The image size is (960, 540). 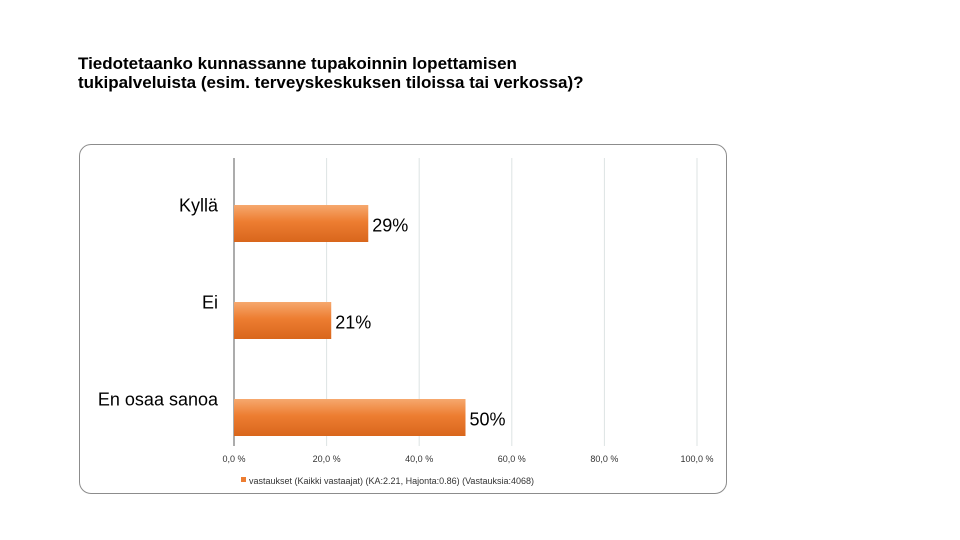 I want to click on category-label: Kyllä, so click(x=199, y=206).